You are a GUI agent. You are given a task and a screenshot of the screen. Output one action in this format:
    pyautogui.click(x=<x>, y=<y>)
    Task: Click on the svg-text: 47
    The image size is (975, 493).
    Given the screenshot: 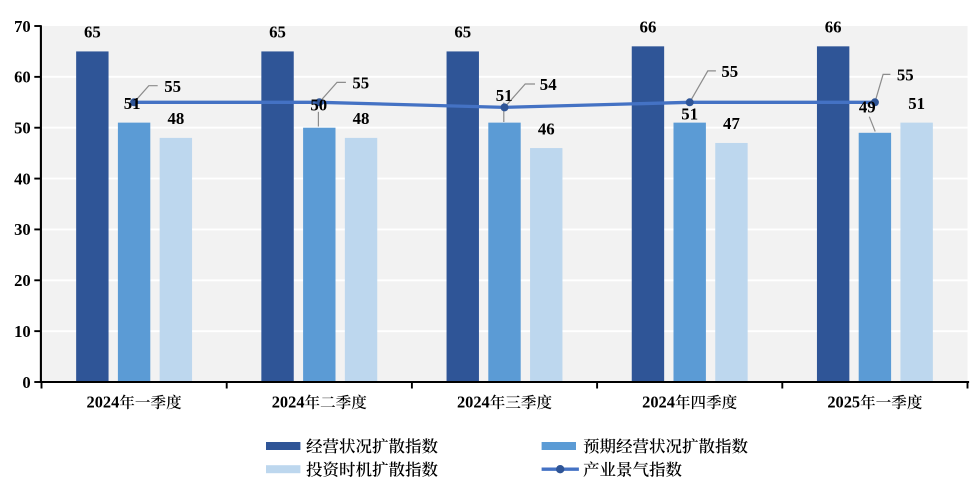 What is the action you would take?
    pyautogui.click(x=731, y=123)
    